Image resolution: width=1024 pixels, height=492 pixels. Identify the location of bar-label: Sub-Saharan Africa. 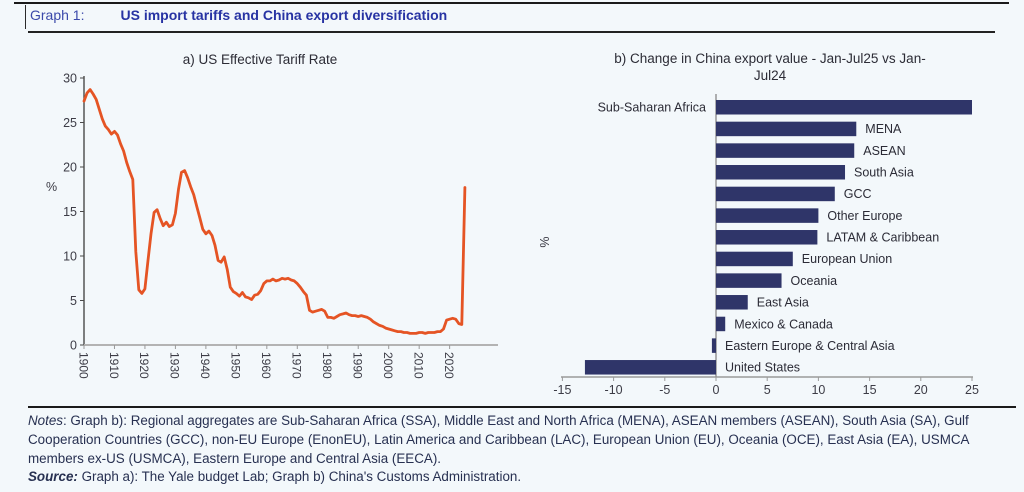
(652, 108).